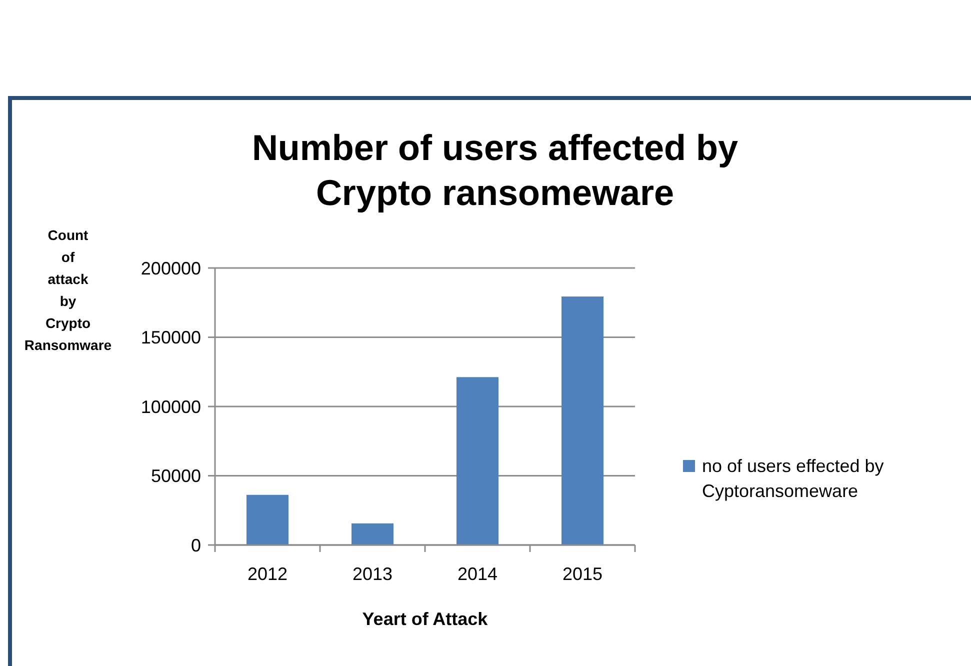  Describe the element at coordinates (170, 338) in the screenshot. I see `y-tick-label: 150000` at that location.